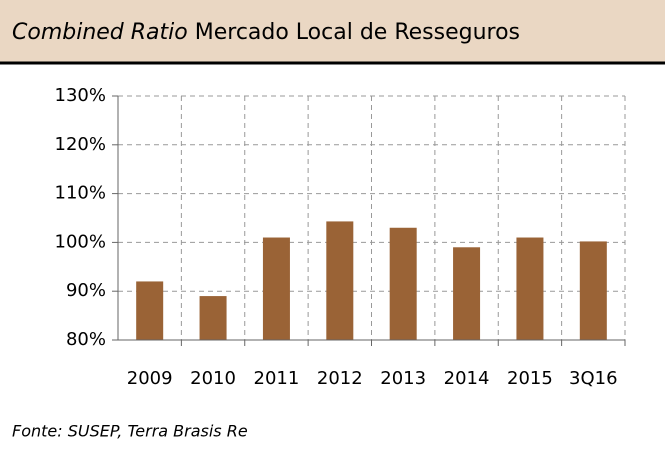 The height and width of the screenshot is (455, 665). Describe the element at coordinates (403, 378) in the screenshot. I see `x-tick-label: 2013` at that location.